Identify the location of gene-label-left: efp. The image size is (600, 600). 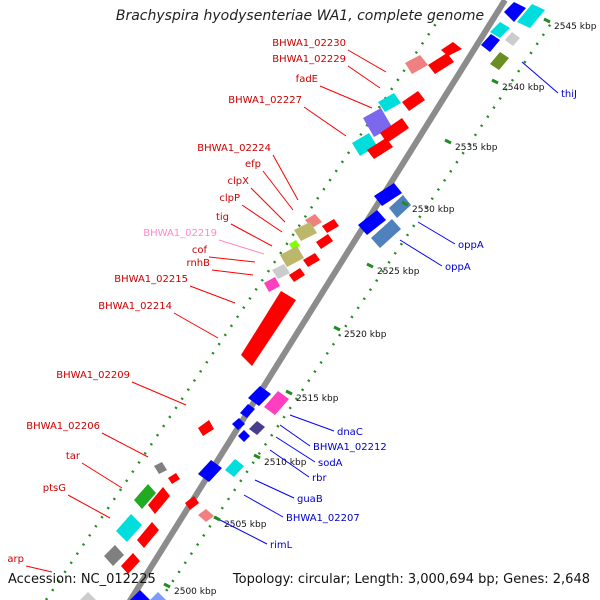
(253, 164).